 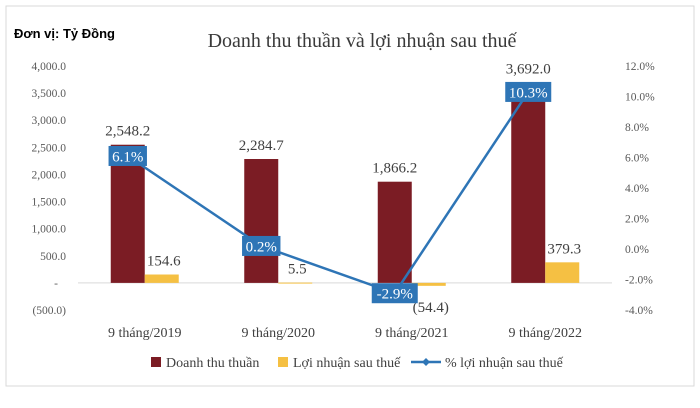 What do you see at coordinates (426, 362) in the screenshot?
I see `legend-marker-phan-tram` at bounding box center [426, 362].